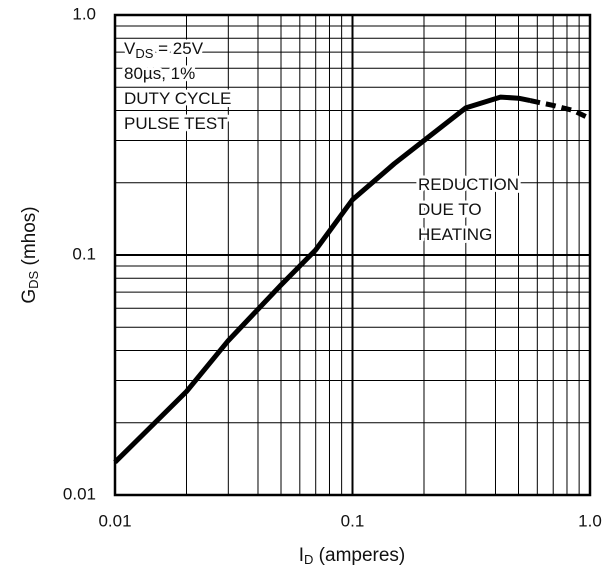 Image resolution: width=615 pixels, height=584 pixels. I want to click on y-axis-label: GDS (mhos), so click(30, 254).